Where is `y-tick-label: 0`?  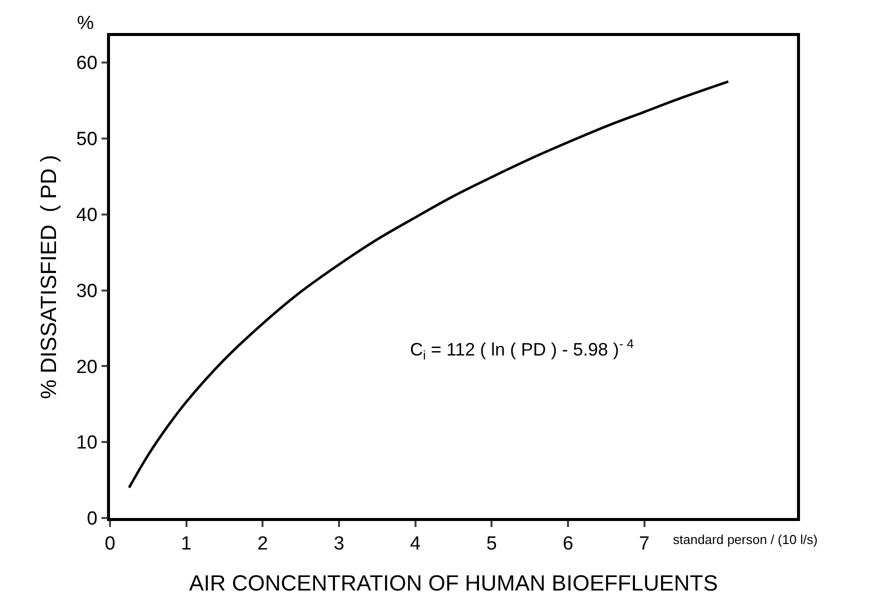 y-tick-label: 0 is located at coordinates (92, 519).